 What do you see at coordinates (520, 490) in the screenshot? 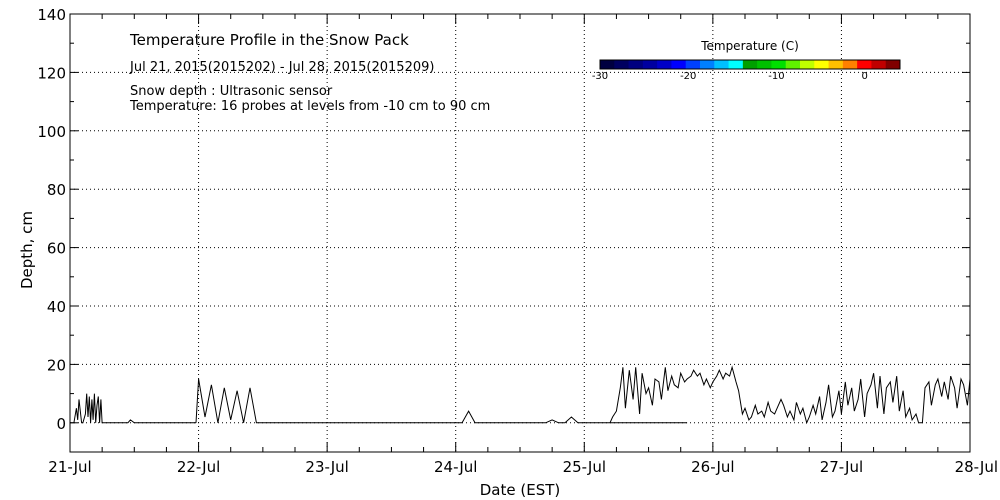
I see `x-axis-label: Date (EST)` at bounding box center [520, 490].